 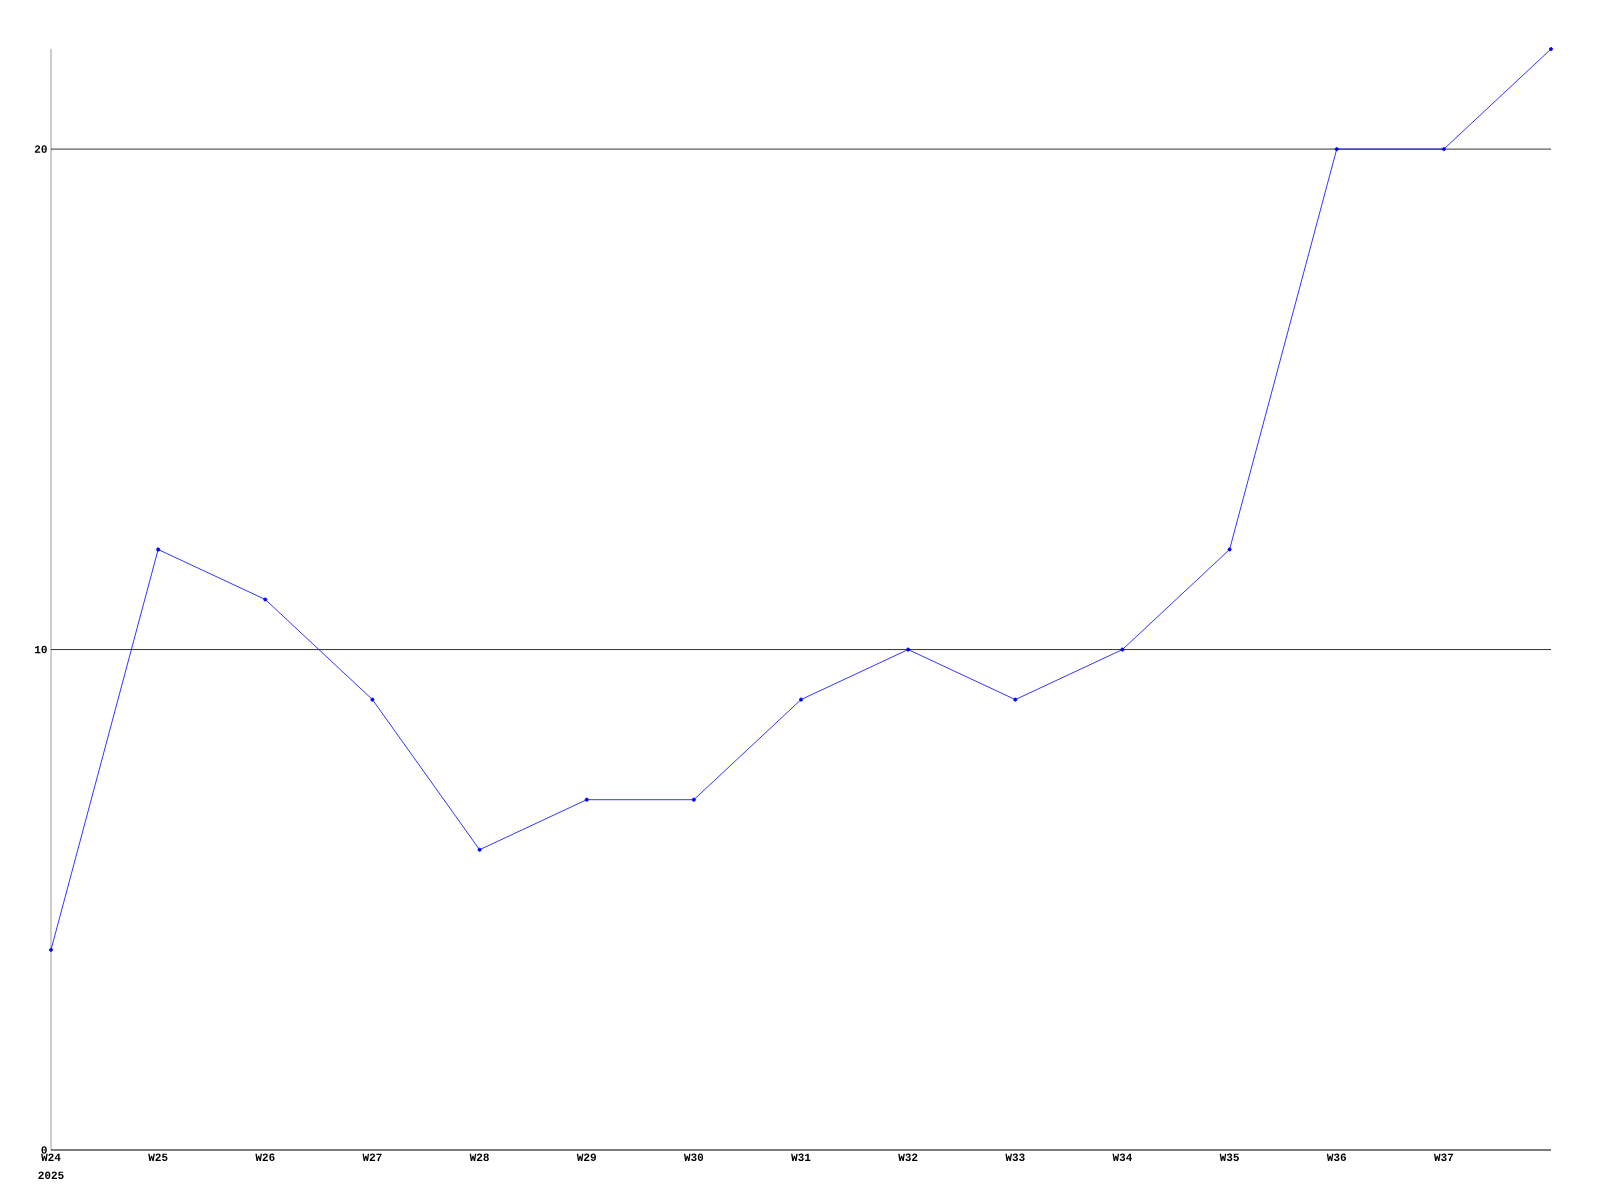 I want to click on x-tick-label: W24, so click(x=51, y=1157).